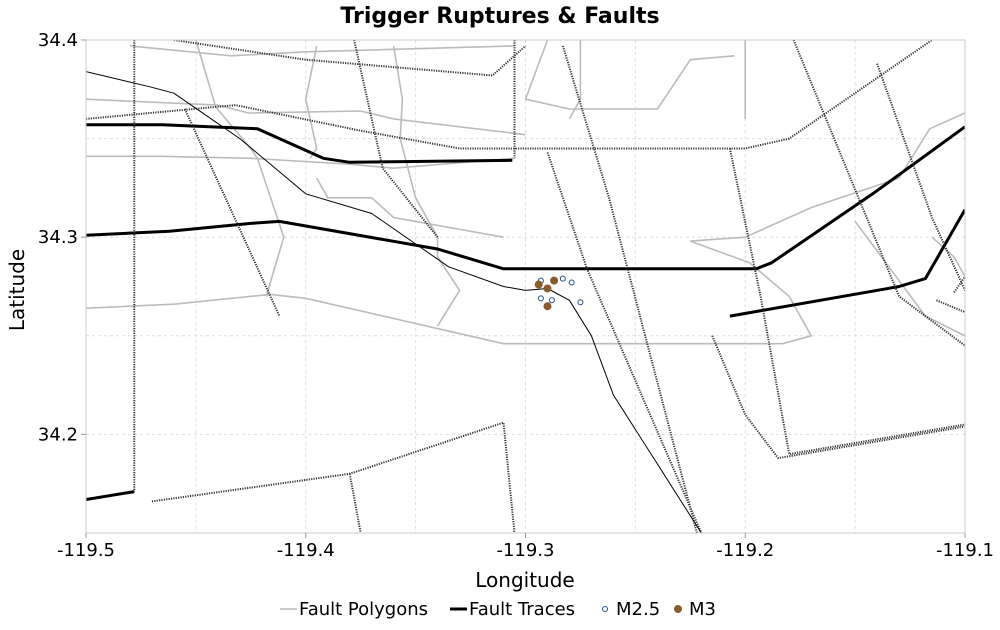  What do you see at coordinates (524, 580) in the screenshot?
I see `x-axis-label: Longitude` at bounding box center [524, 580].